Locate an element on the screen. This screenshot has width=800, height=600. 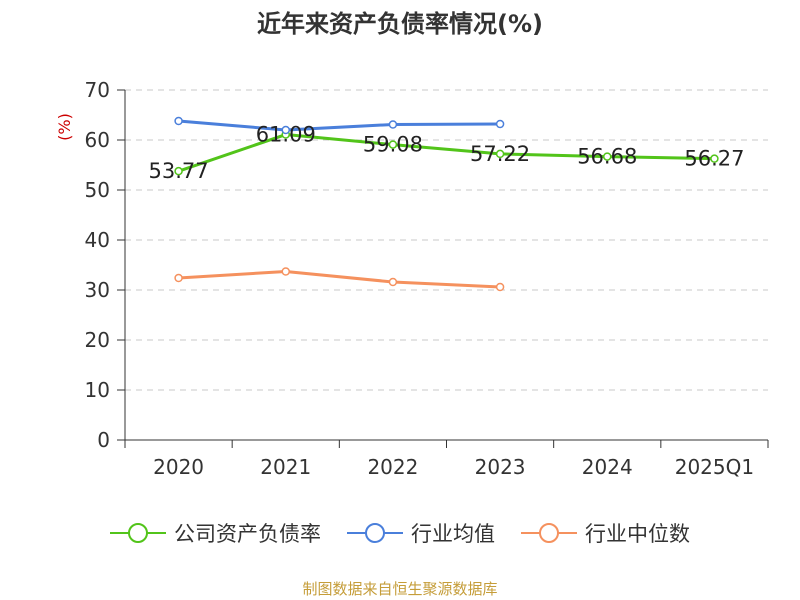
x-tick-label: 2021 is located at coordinates (285, 467).